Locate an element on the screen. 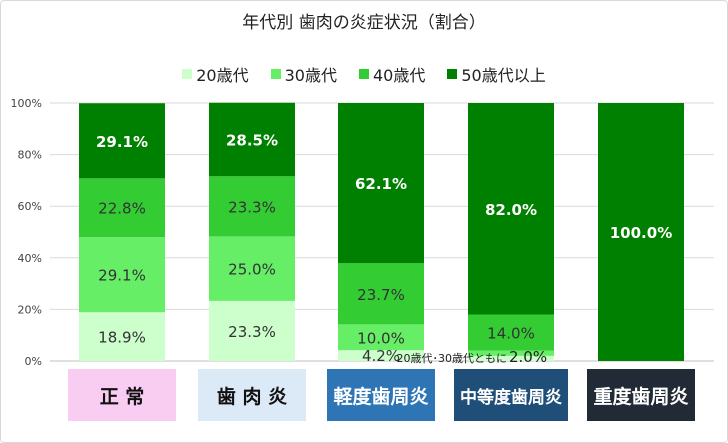 Image resolution: width=728 pixels, height=443 pixels. legend-label: 50歳代以上 is located at coordinates (503, 75).